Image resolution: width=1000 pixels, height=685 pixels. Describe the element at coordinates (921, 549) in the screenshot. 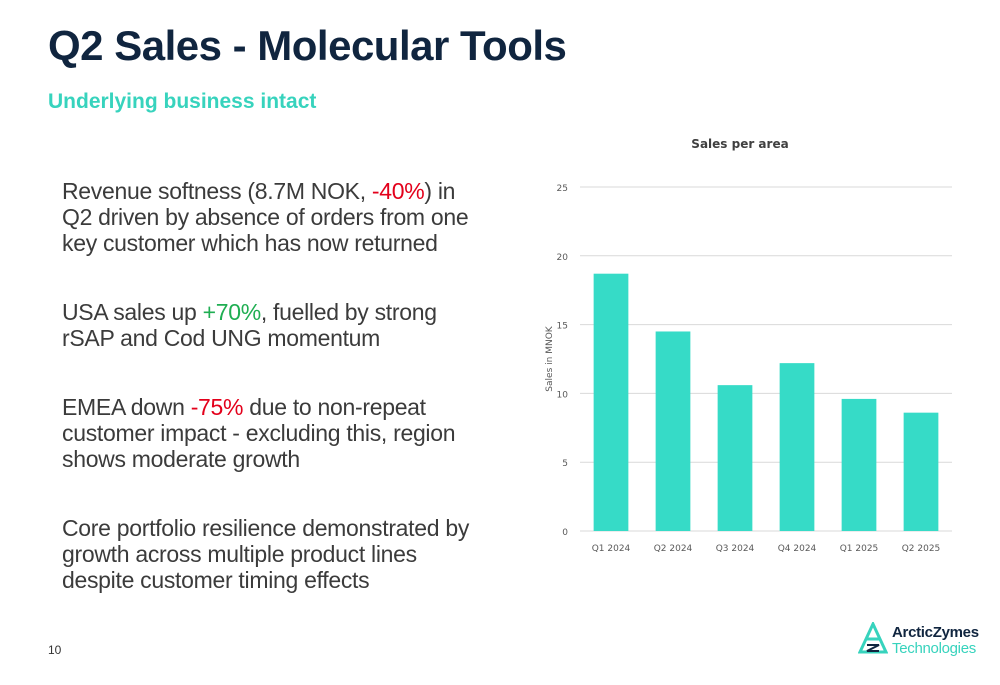

I see `x-tick-label: Q2 2025` at that location.